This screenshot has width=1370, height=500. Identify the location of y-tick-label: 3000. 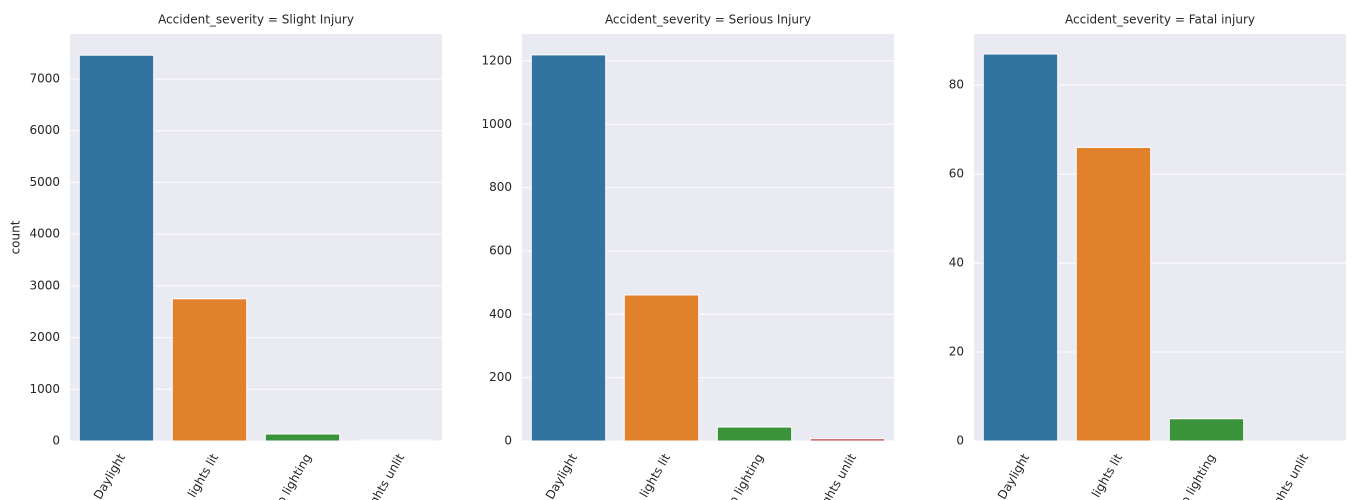
(44, 285).